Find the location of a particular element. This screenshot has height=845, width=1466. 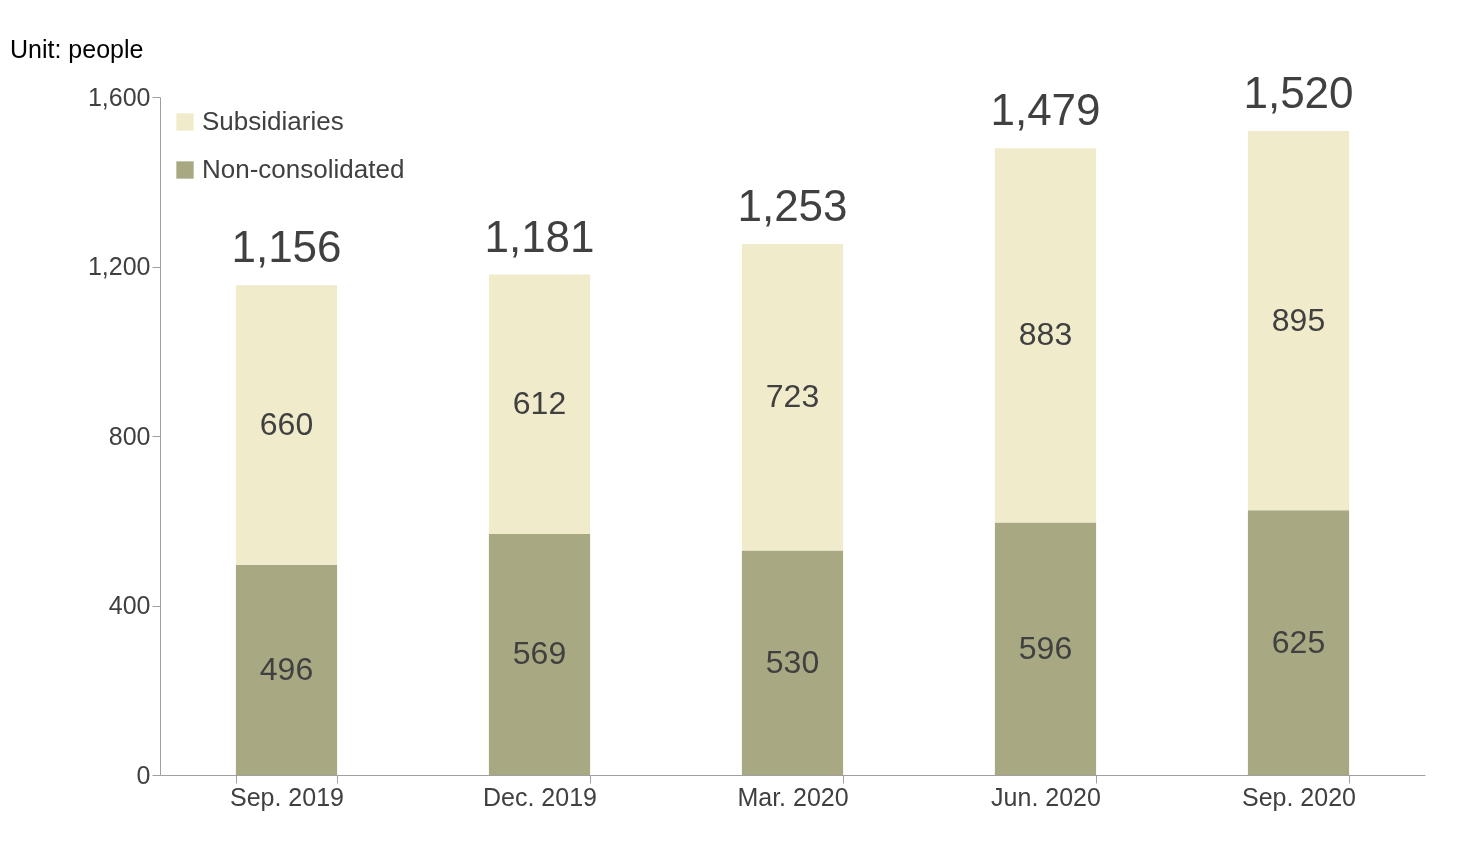

data-label: 625 is located at coordinates (1298, 641).